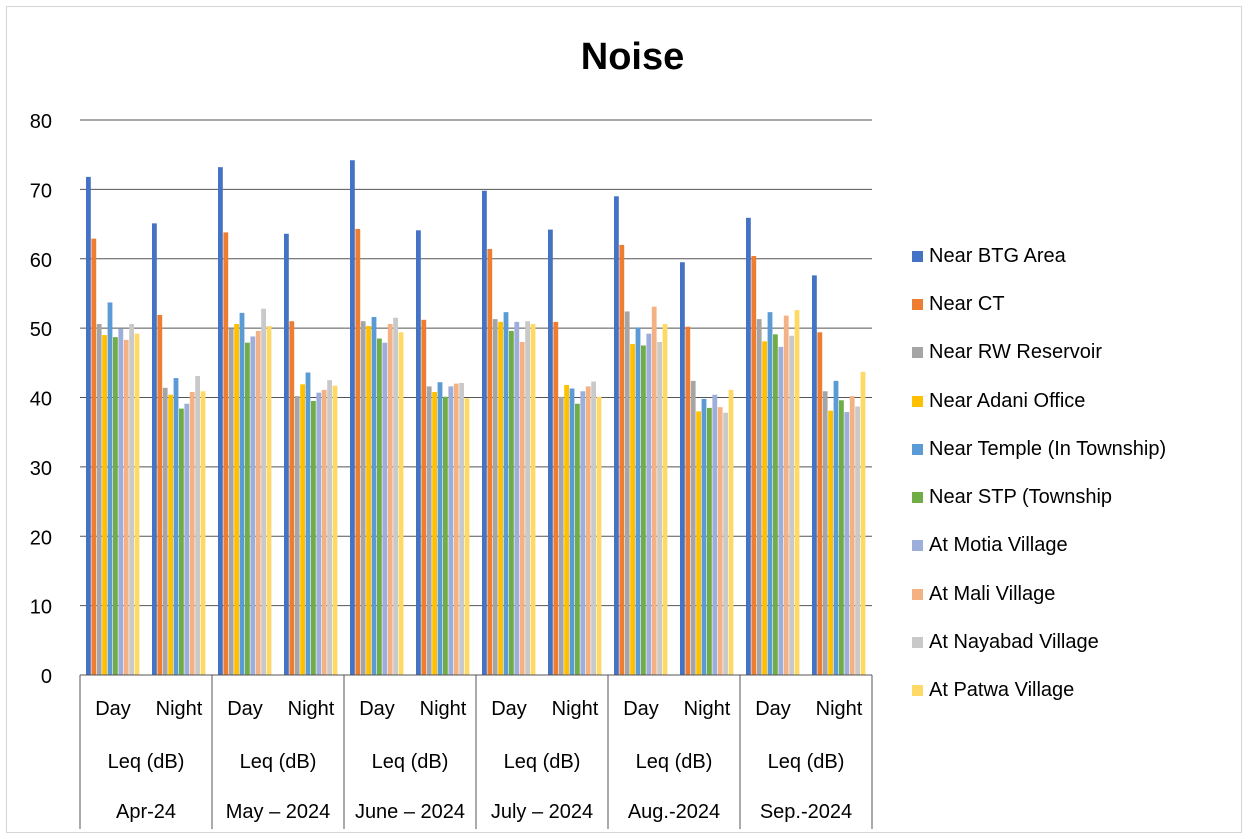 The height and width of the screenshot is (839, 1248). I want to click on y-tick-label: 60, so click(41, 261).